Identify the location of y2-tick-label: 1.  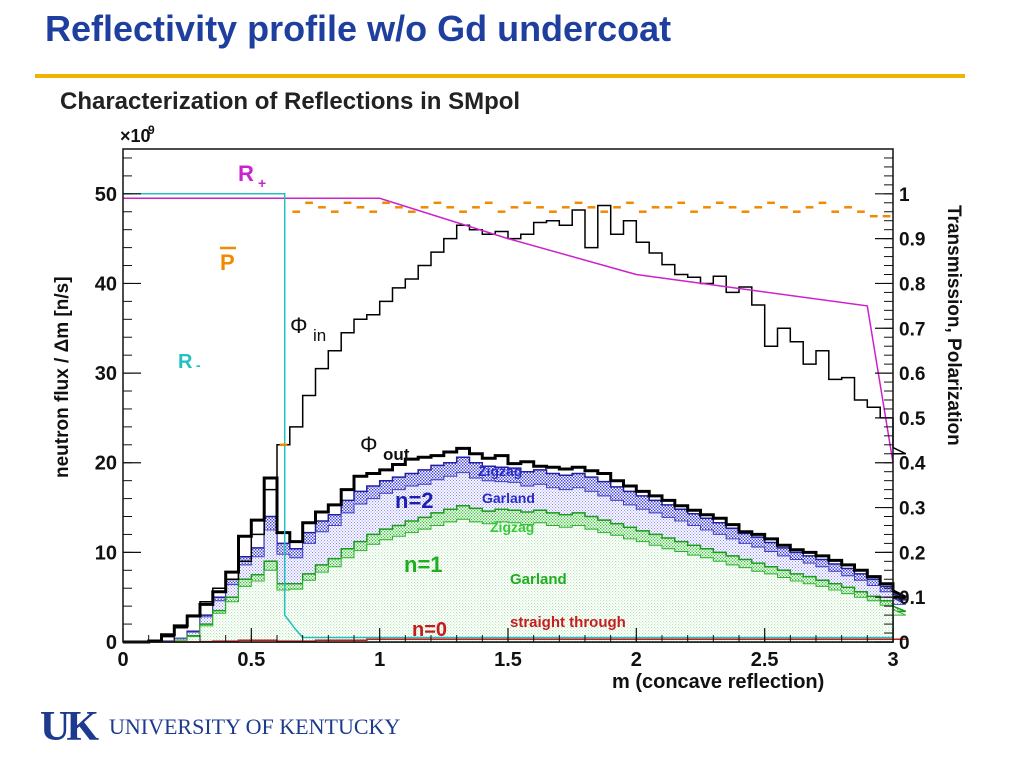
(904, 195).